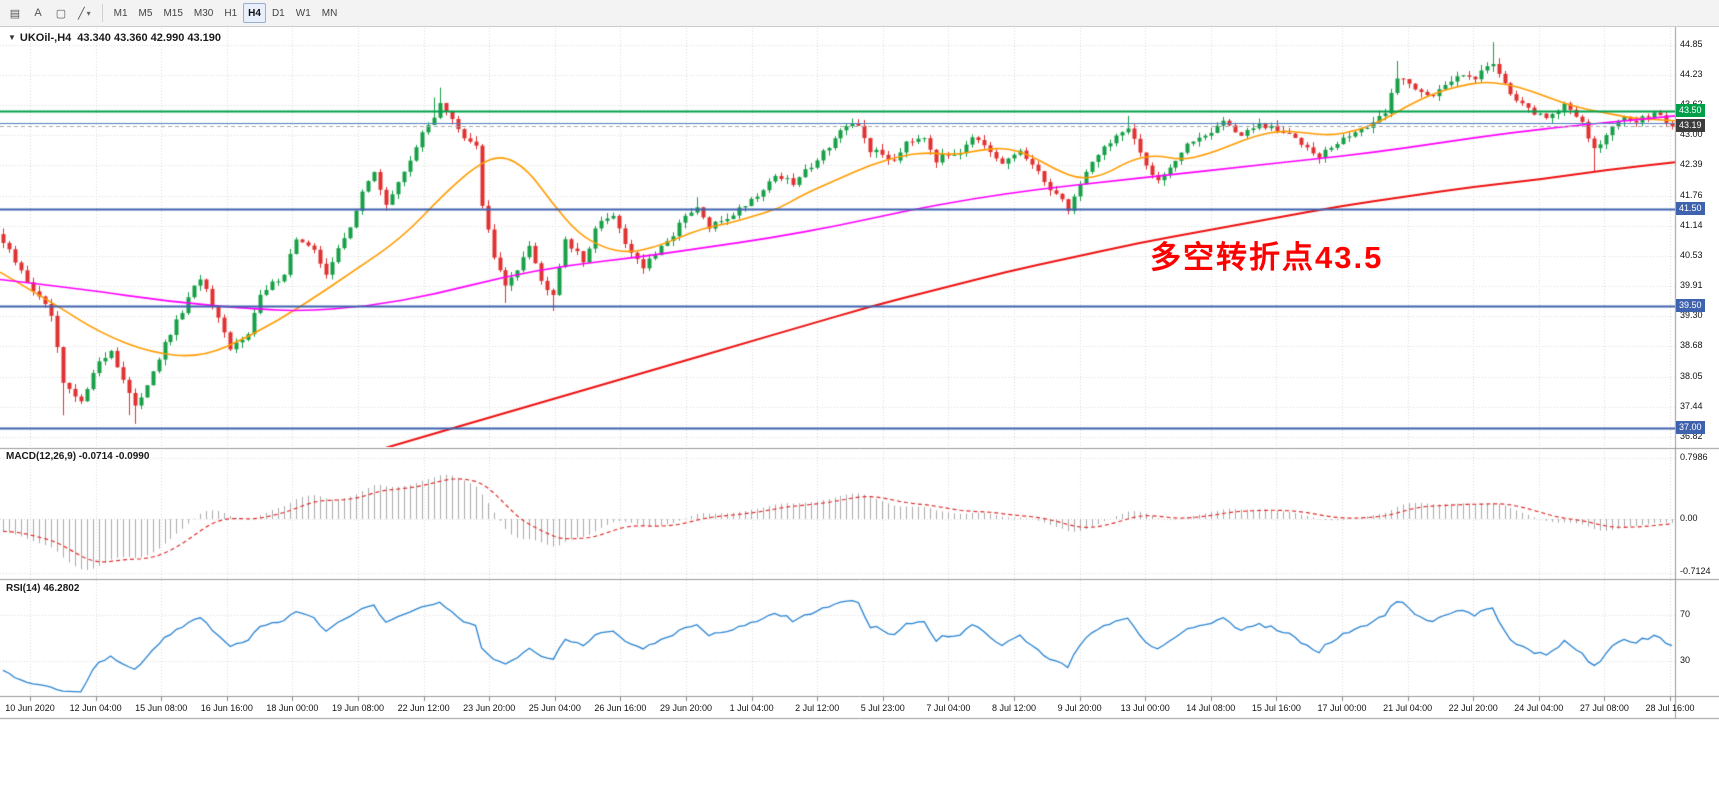  I want to click on time-axis-label: 10 Jun 2020, so click(30, 708).